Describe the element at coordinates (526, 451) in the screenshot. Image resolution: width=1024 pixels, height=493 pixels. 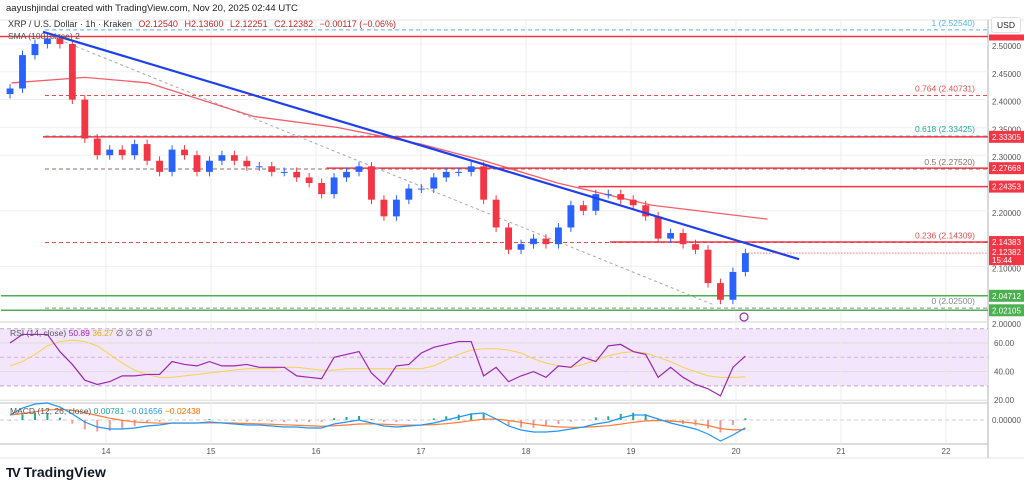
I see `time-tick-label: 18` at that location.